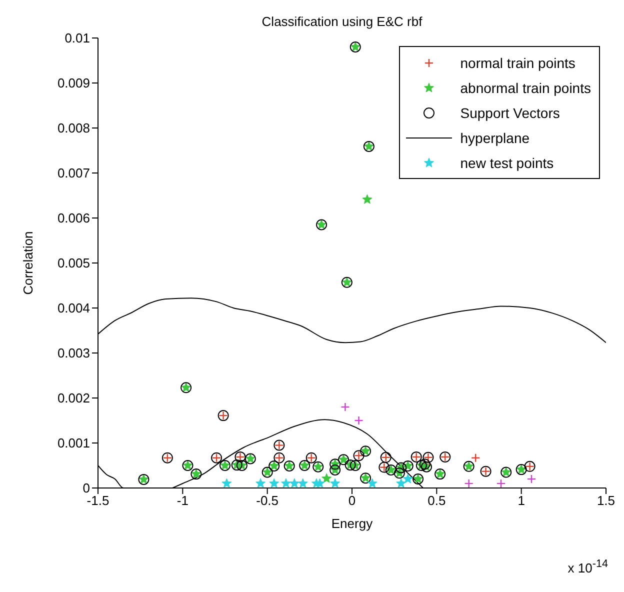  What do you see at coordinates (77, 38) in the screenshot?
I see `y-tick-label: 0.01` at bounding box center [77, 38].